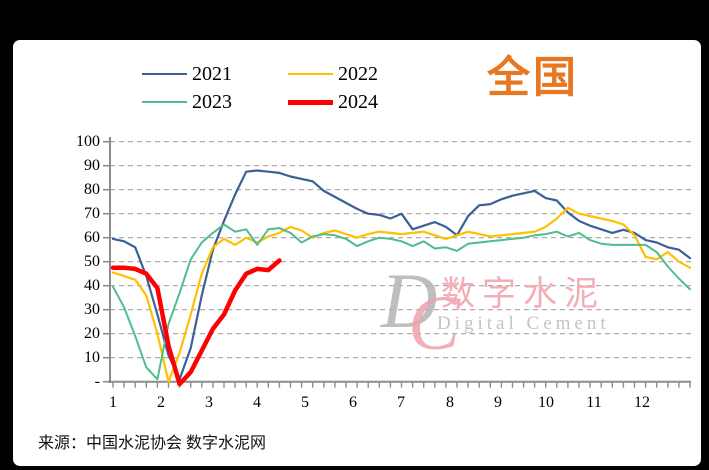 The width and height of the screenshot is (709, 470). What do you see at coordinates (92, 261) in the screenshot?
I see `y-tick-label-50: 50` at bounding box center [92, 261].